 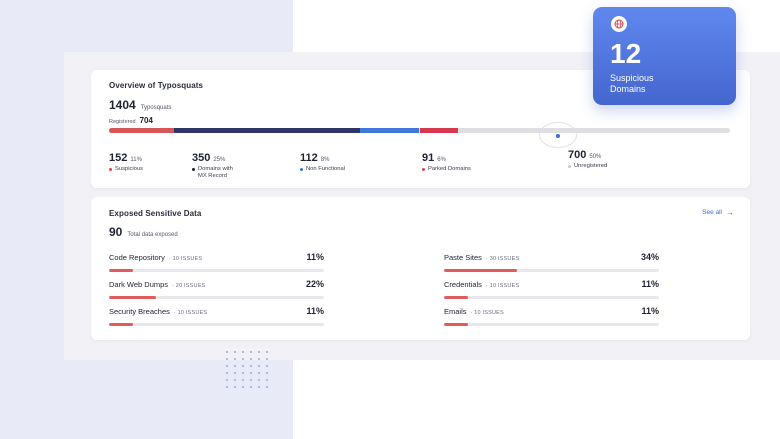 I want to click on registered-label: Registered, so click(x=122, y=122).